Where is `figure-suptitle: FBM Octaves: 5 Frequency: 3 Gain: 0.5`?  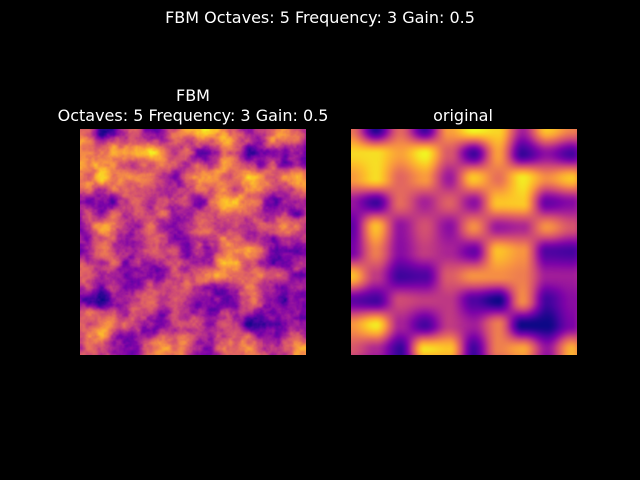
figure-suptitle: FBM Octaves: 5 Frequency: 3 Gain: 0.5 is located at coordinates (320, 17).